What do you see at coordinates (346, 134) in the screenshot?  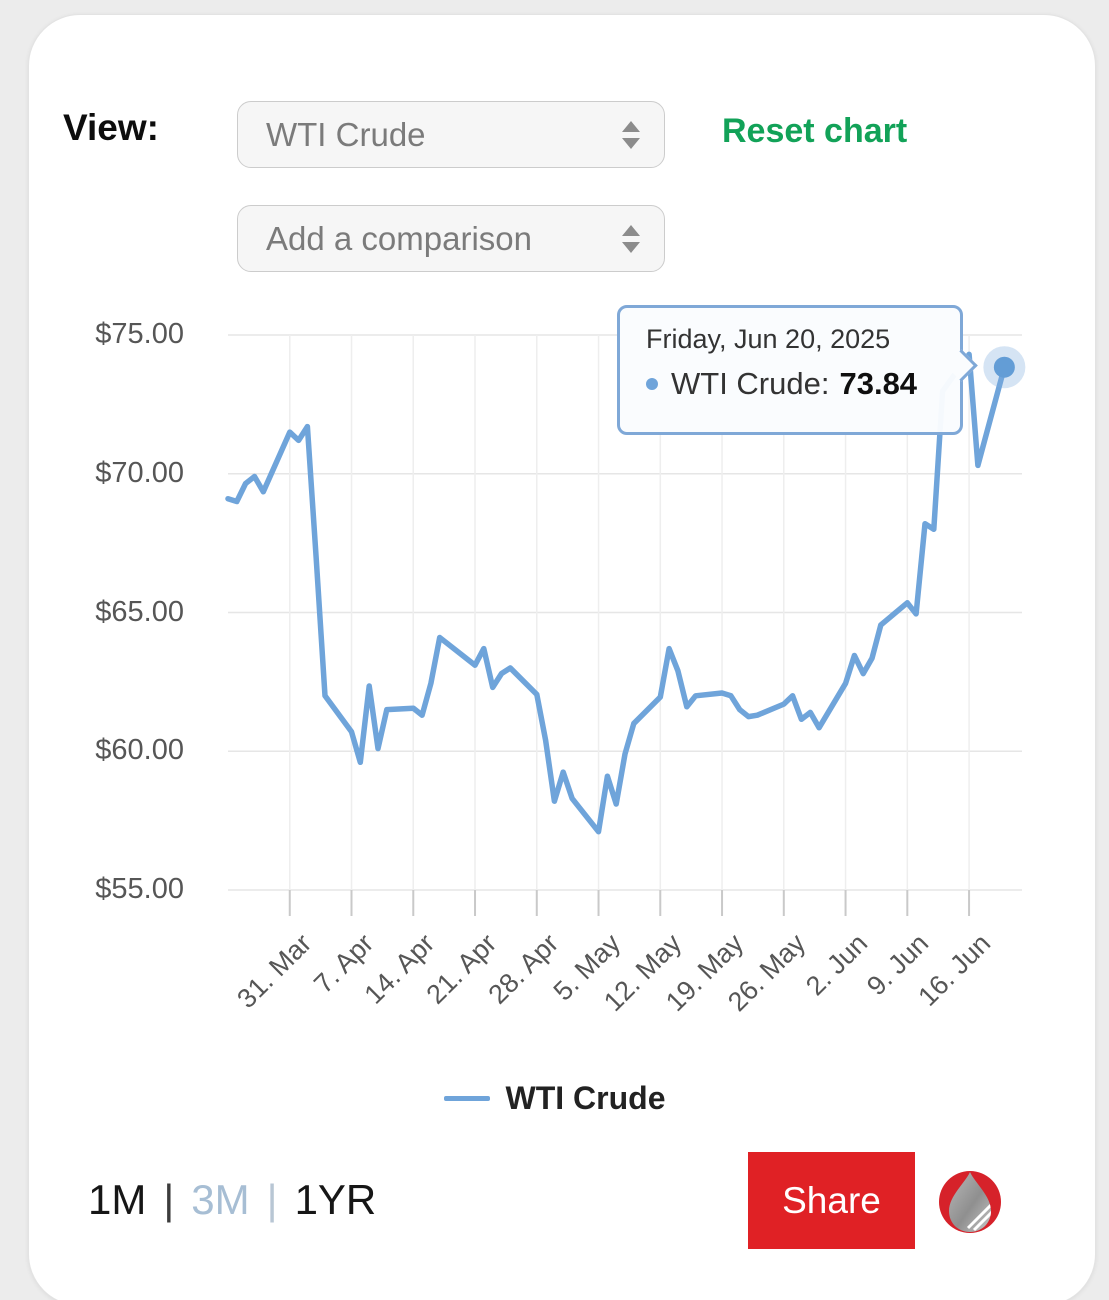 I see `series-select-value: WTI Crude` at bounding box center [346, 134].